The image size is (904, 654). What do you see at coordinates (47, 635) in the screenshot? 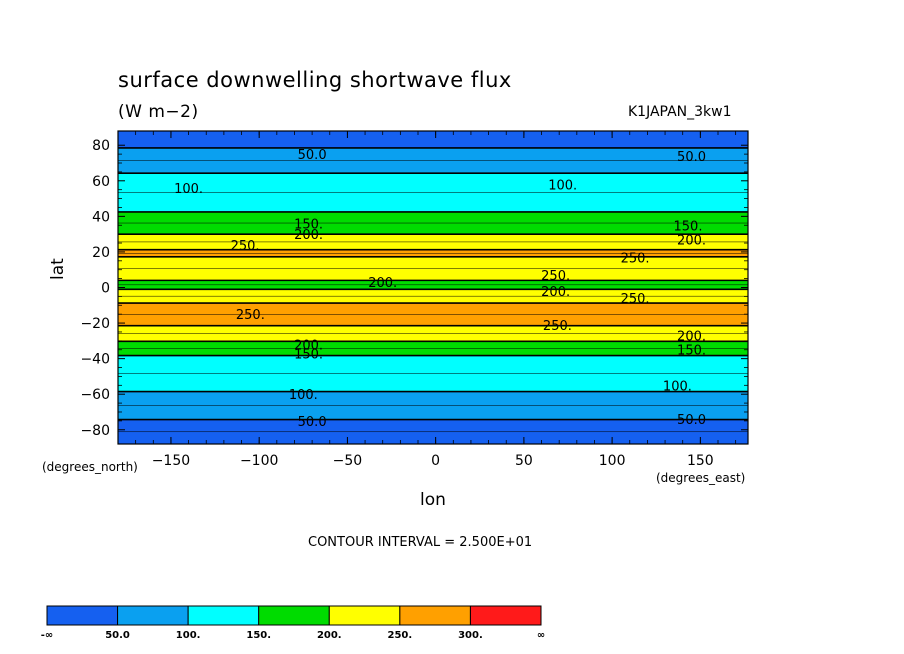
I see `colorbar-label: -∞` at bounding box center [47, 635].